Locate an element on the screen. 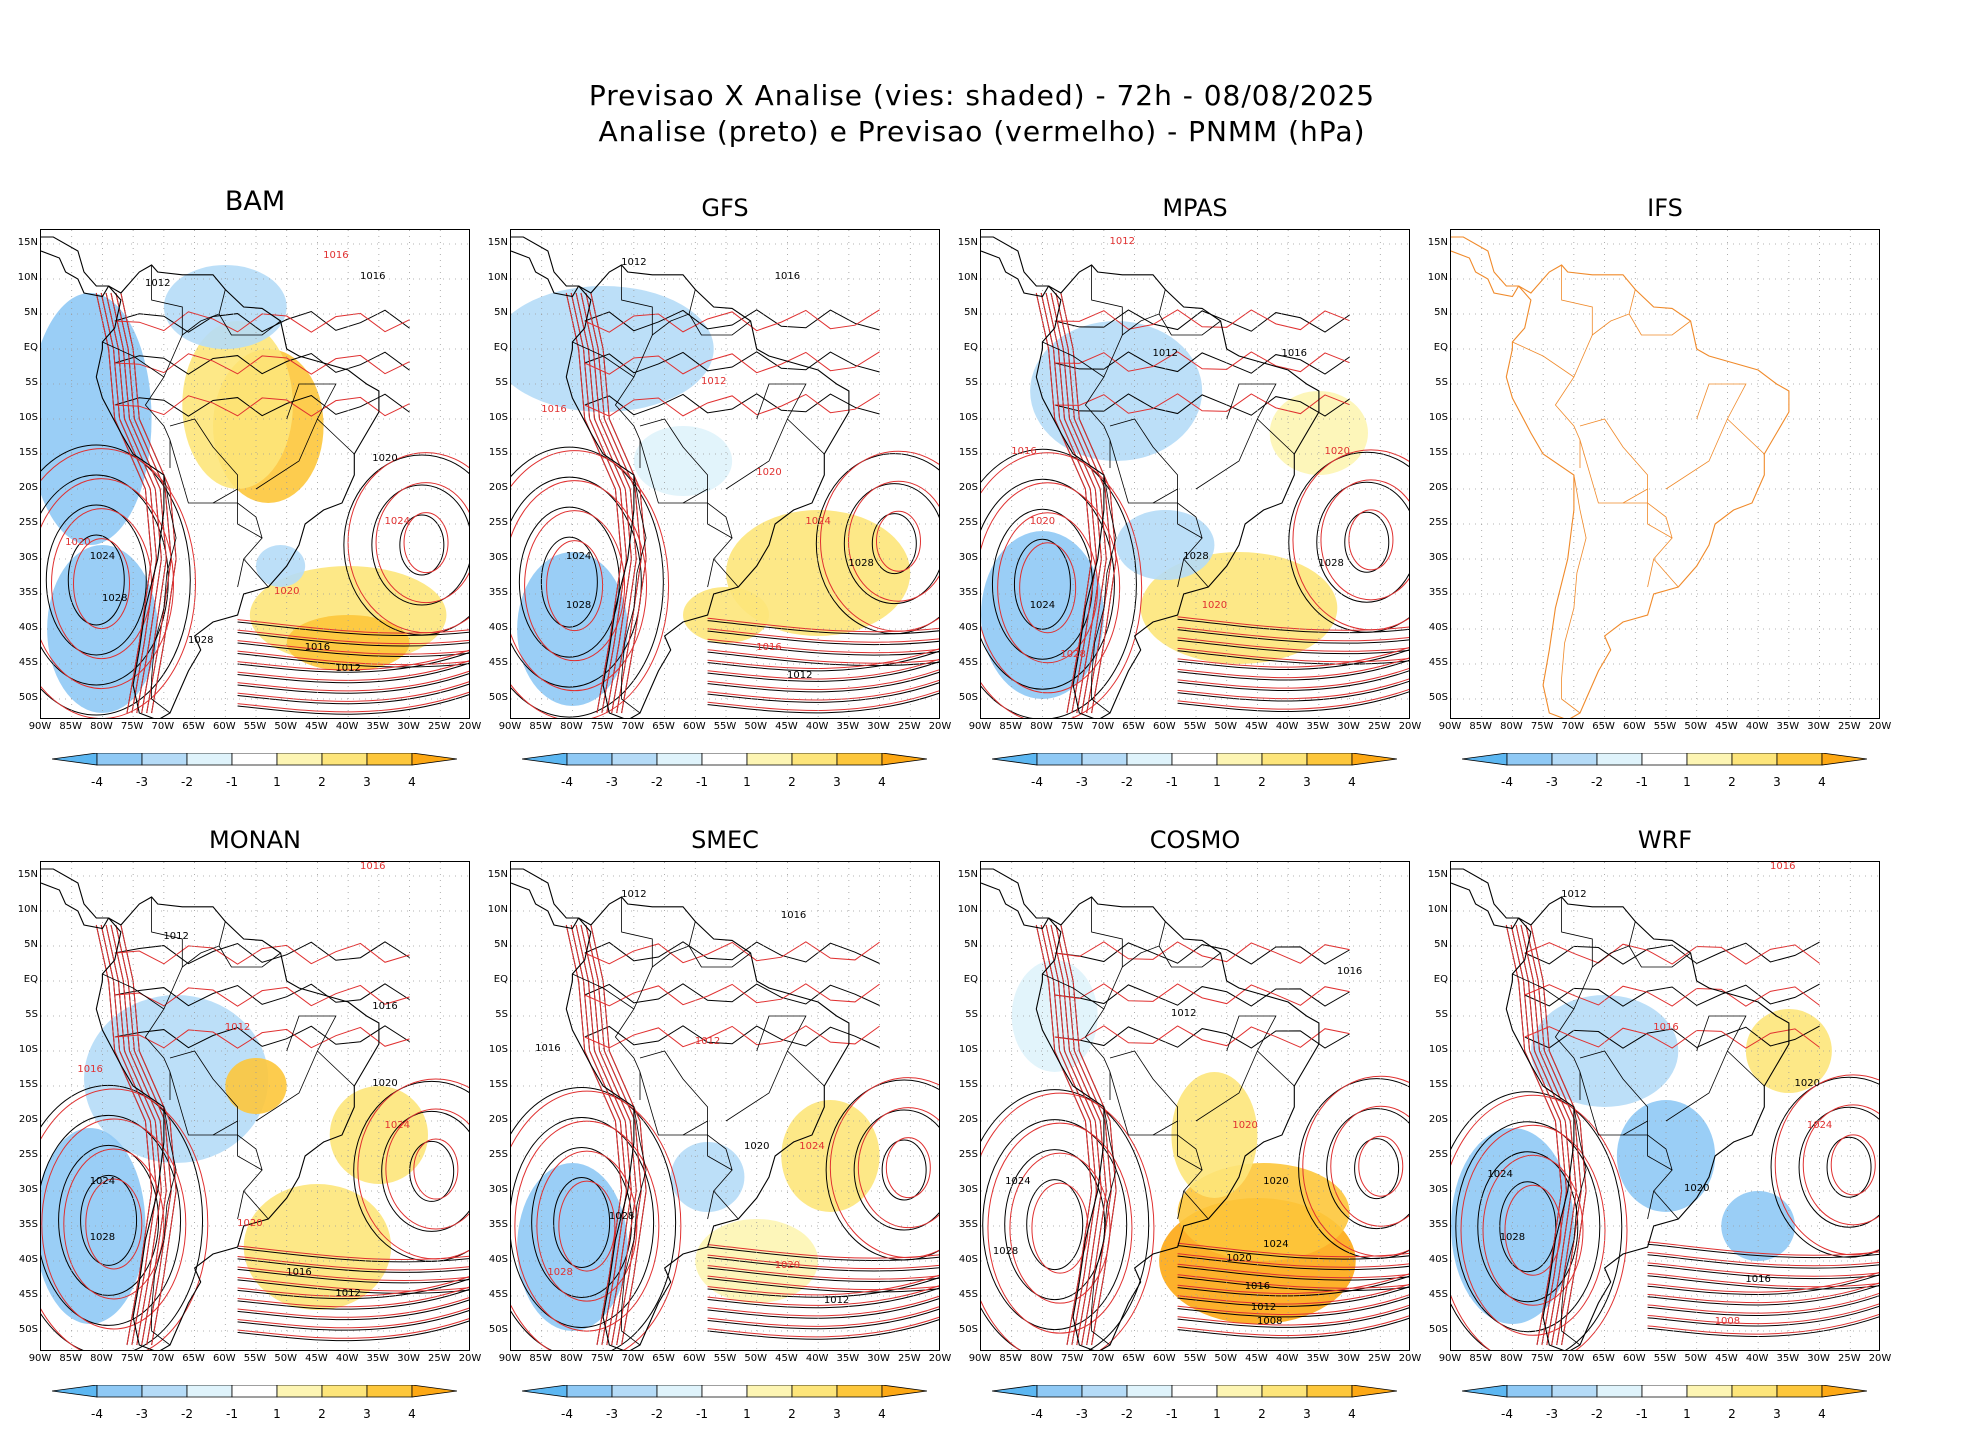 This screenshot has width=1964, height=1436. colorbar-label: -2 is located at coordinates (187, 1414).